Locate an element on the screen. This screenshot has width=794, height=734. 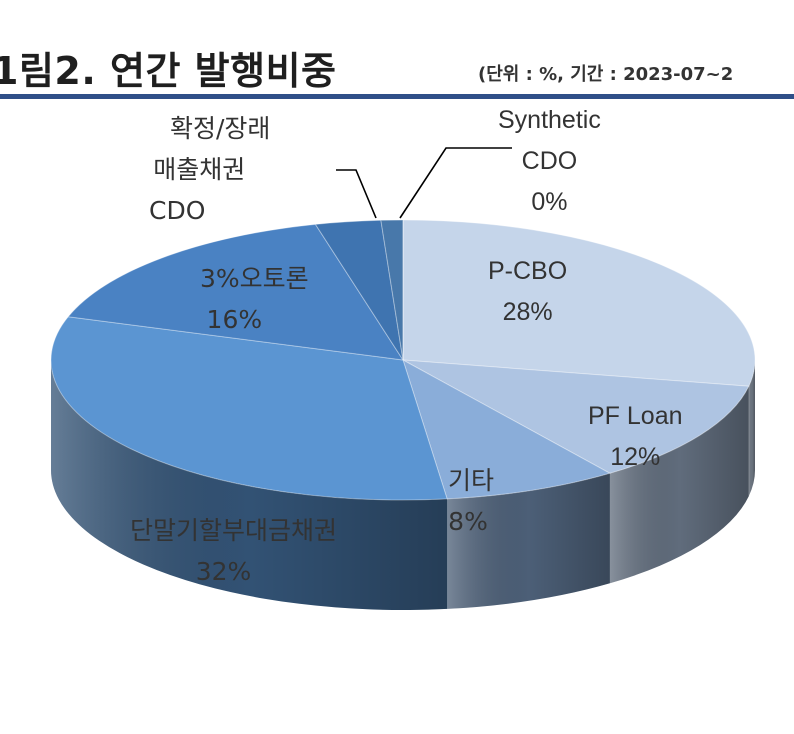
label-danmalgi: 단말기할부대금채권 32% is located at coordinates (233, 551).